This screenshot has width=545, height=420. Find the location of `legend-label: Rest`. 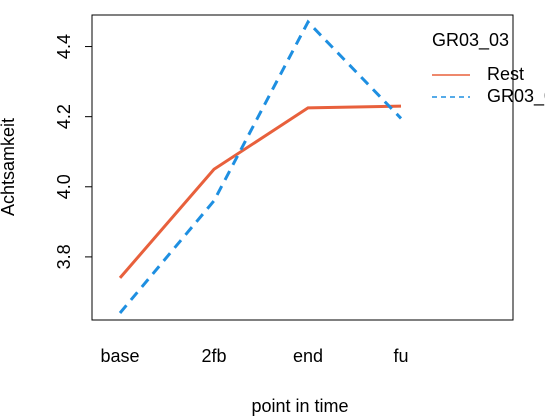

legend-label: Rest is located at coordinates (505, 74).